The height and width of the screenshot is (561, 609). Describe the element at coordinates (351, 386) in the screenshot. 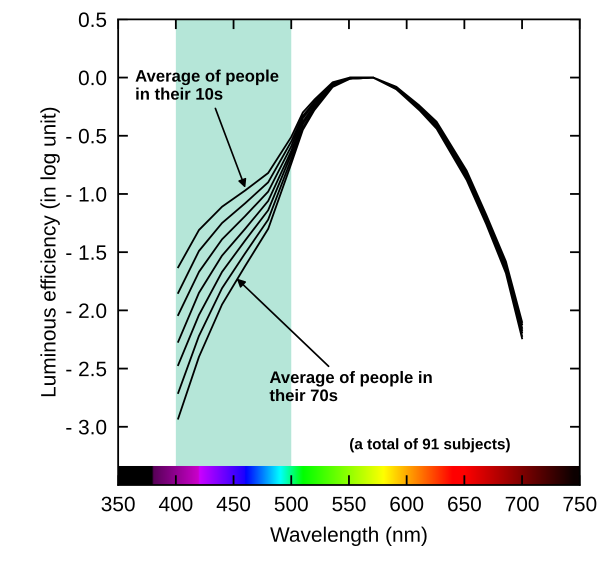

I see `annotation: Average of people in their 70s` at that location.